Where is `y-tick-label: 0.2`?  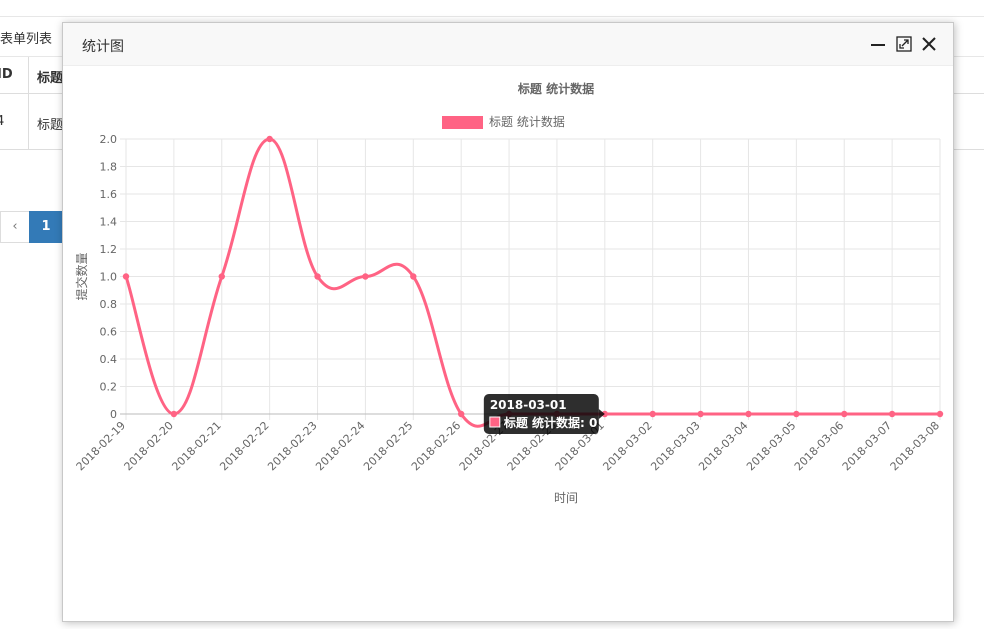 y-tick-label: 0.2 is located at coordinates (109, 387).